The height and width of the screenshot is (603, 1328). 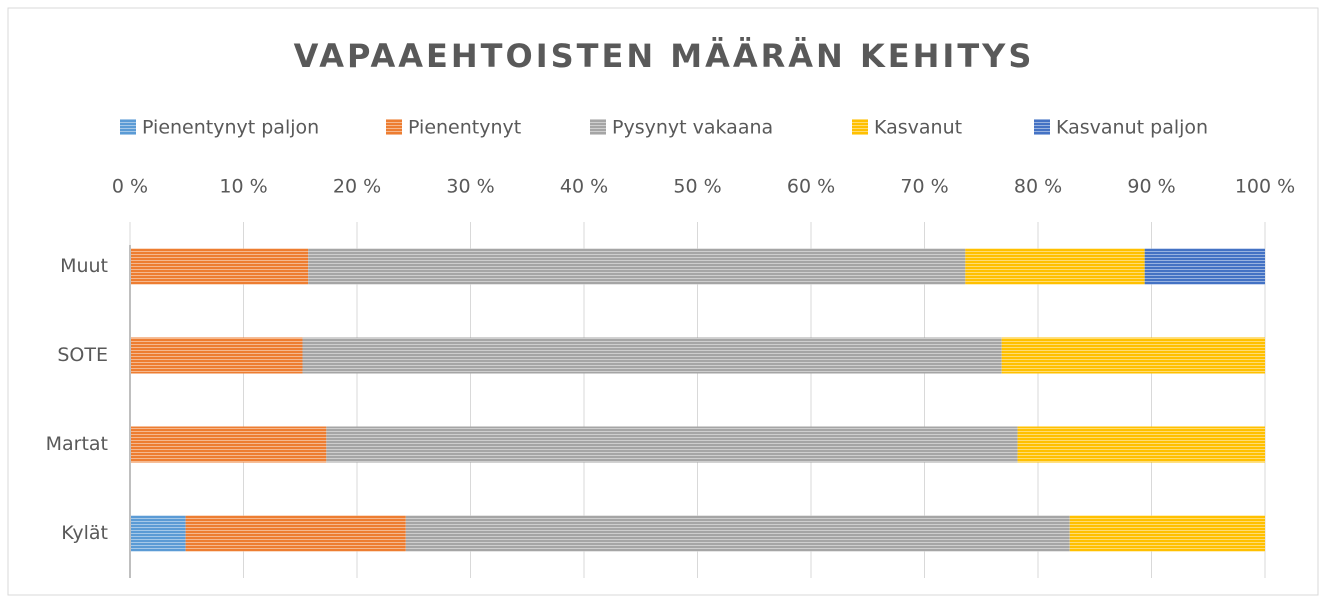 What do you see at coordinates (584, 187) in the screenshot?
I see `x-tick-label: 40 %` at bounding box center [584, 187].